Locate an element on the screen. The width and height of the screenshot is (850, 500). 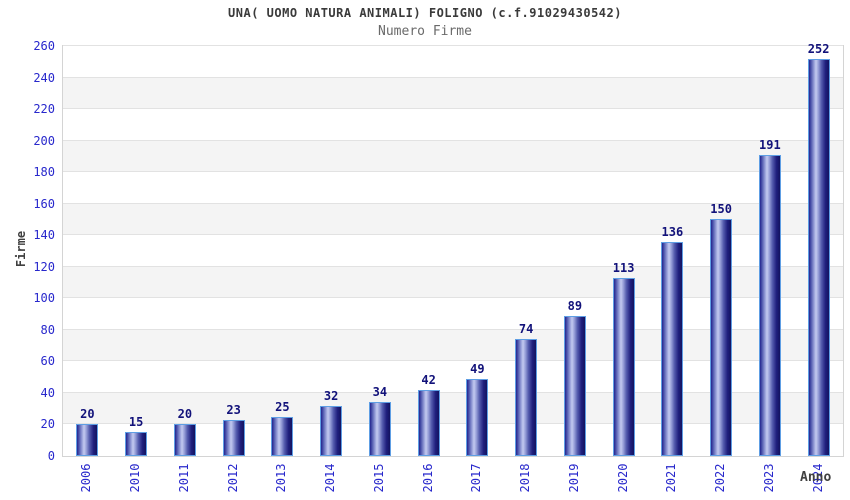
bar-value-label: 89 is located at coordinates (575, 305).